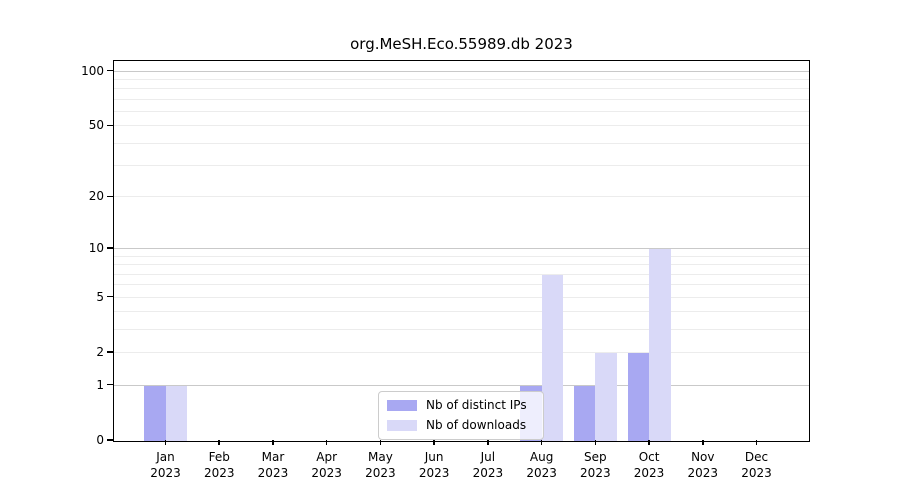 The height and width of the screenshot is (500, 900). Describe the element at coordinates (660, 345) in the screenshot. I see `bar-downloads-oct` at that location.